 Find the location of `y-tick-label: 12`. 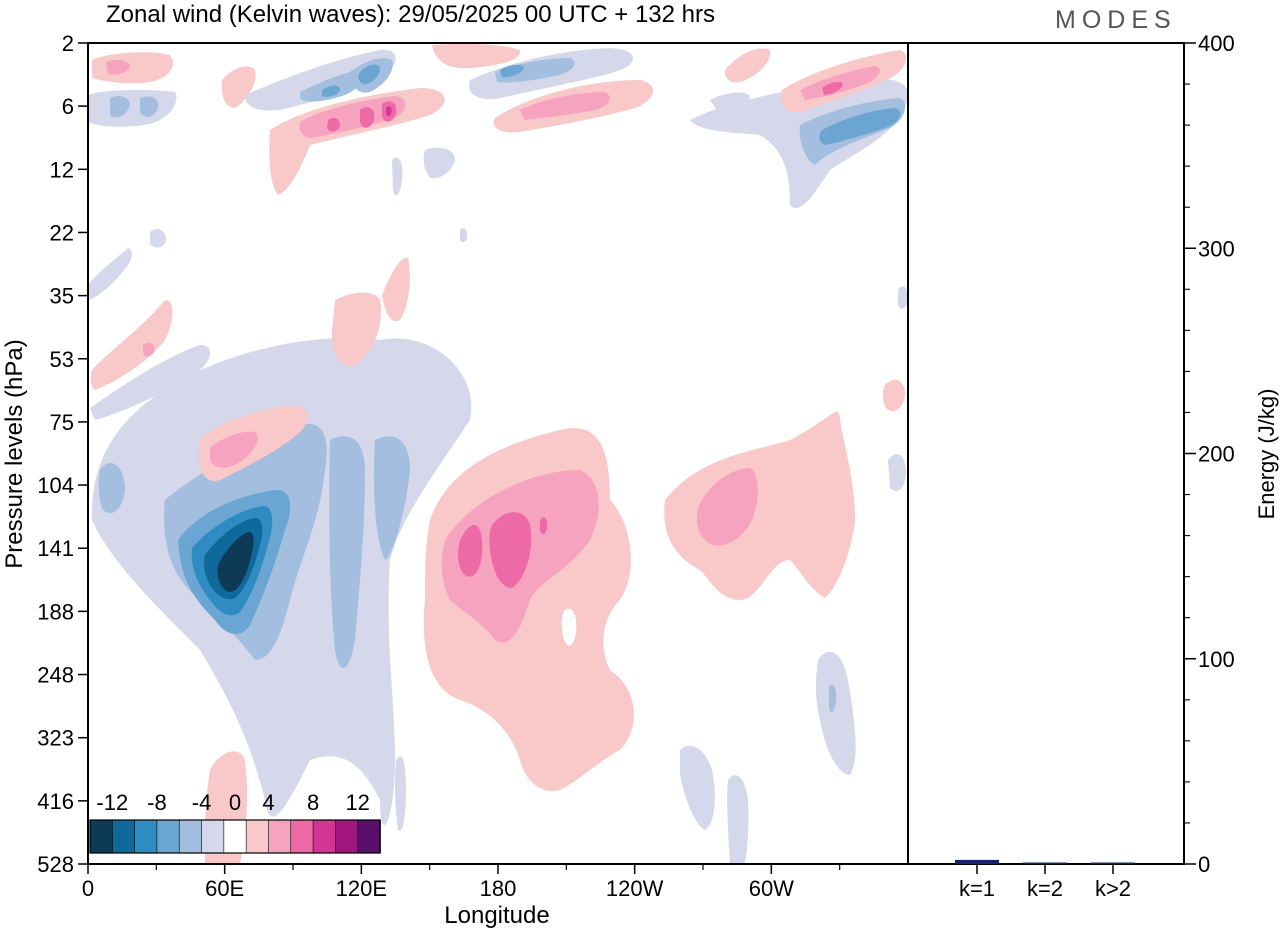

y-tick-label: 12 is located at coordinates (62, 169).